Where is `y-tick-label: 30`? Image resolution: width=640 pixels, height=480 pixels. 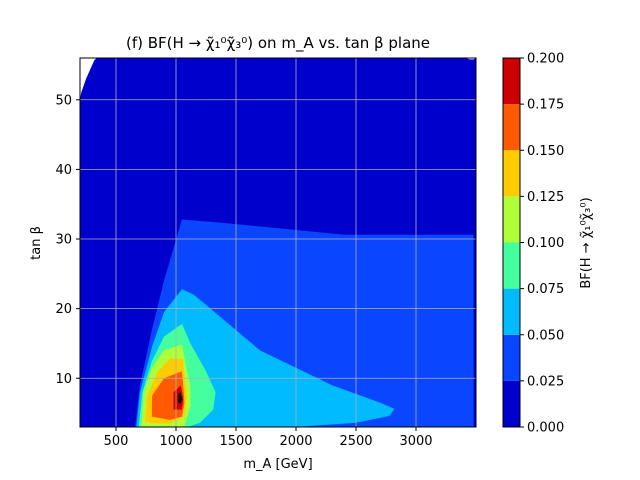
y-tick-label: 30 is located at coordinates (63, 240).